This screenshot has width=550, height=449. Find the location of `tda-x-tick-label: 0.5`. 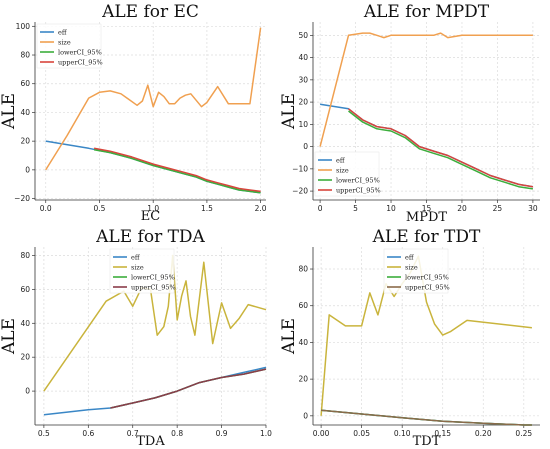

tda-x-tick-label: 0.5 is located at coordinates (44, 433).